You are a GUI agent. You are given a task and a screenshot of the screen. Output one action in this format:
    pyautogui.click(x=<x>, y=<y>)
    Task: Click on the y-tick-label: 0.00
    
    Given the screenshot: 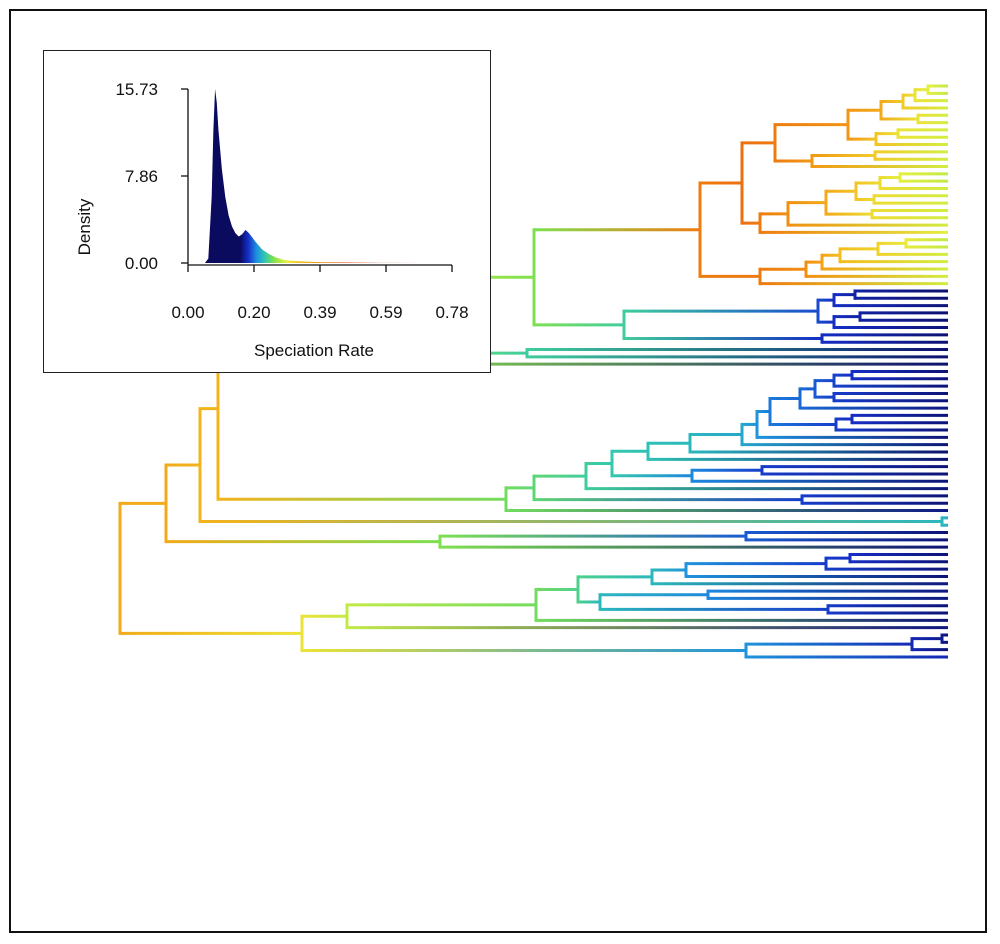 What is the action you would take?
    pyautogui.click(x=141, y=263)
    